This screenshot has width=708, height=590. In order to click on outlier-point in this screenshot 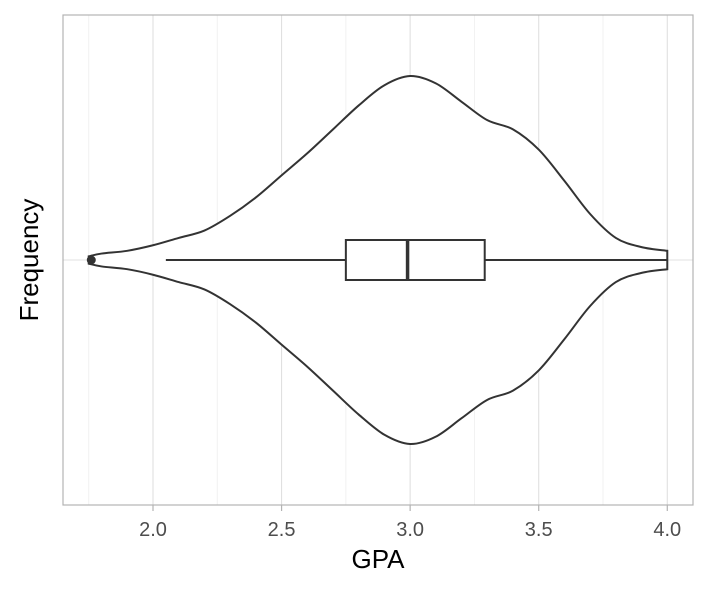, I will do `click(91, 260)`.